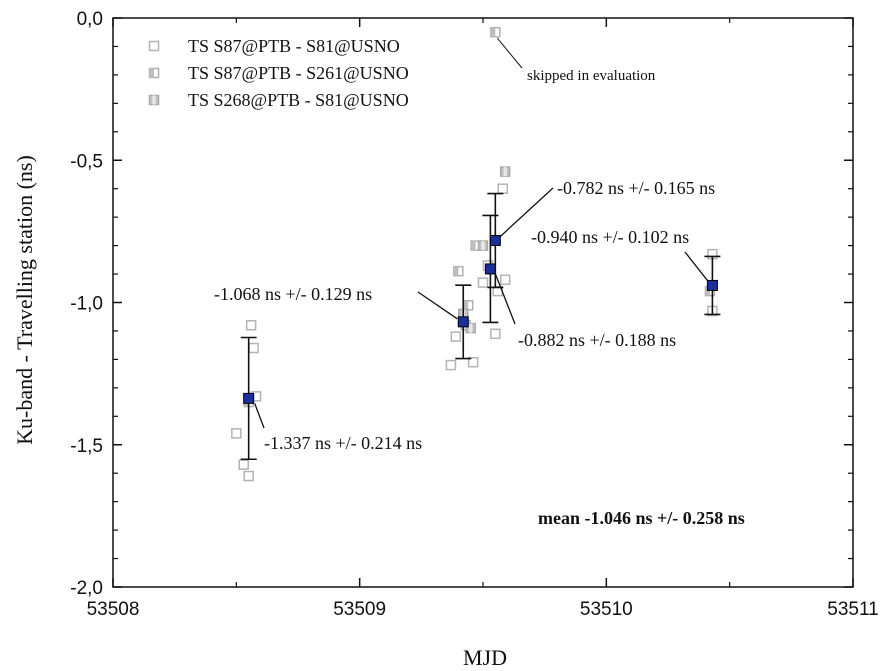 This screenshot has width=889, height=671. I want to click on y-tick-label: -1,5, so click(86, 446).